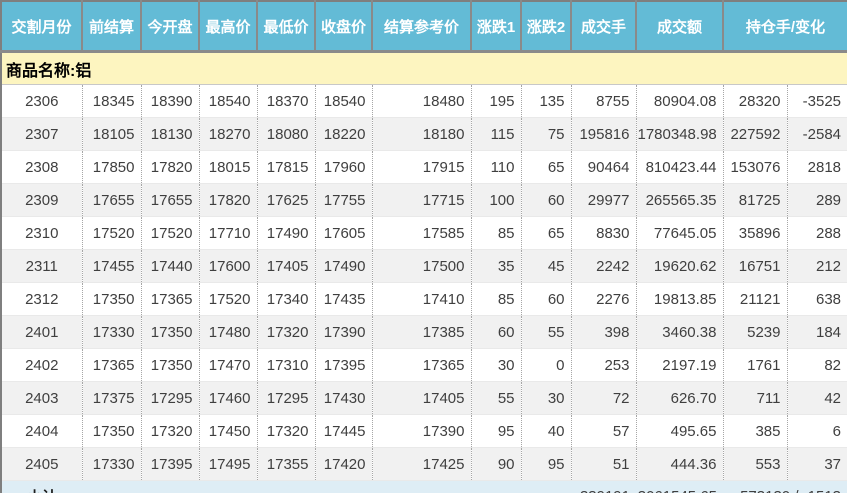 Image resolution: width=847 pixels, height=493 pixels. What do you see at coordinates (344, 233) in the screenshot?
I see `cell-value: 17605` at bounding box center [344, 233].